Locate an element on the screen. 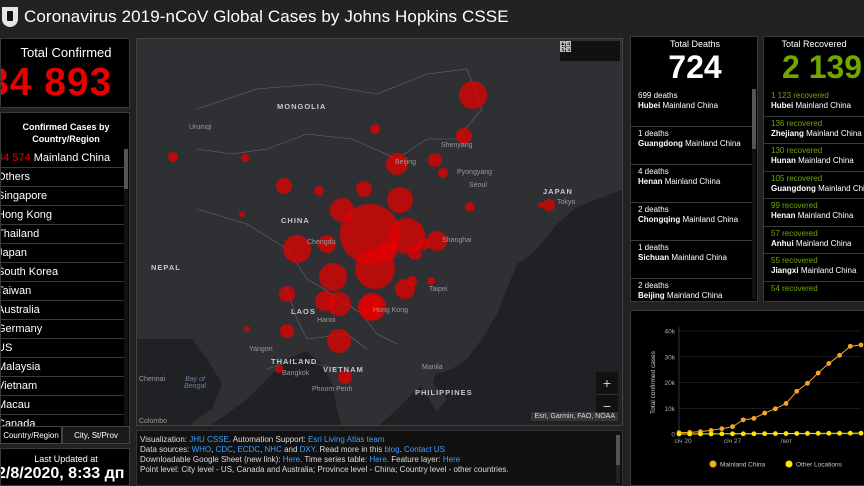 This screenshot has width=864, height=486. country-list-item: Canada is located at coordinates (63, 421).